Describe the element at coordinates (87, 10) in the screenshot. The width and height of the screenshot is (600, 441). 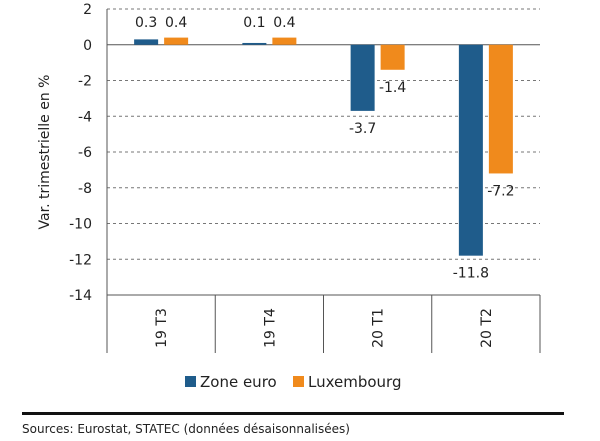
I see `y-tick-label: 2` at that location.